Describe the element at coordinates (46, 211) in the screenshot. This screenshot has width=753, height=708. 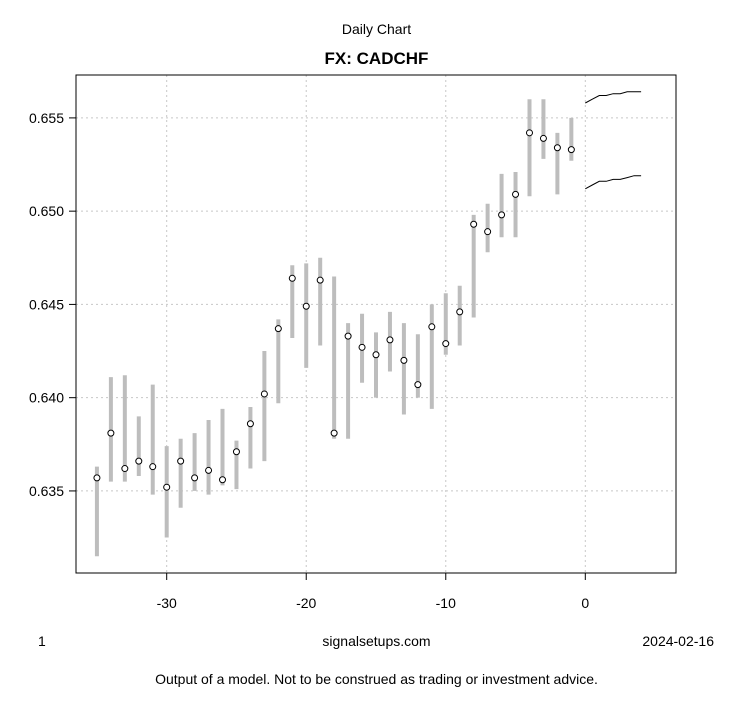
I see `y-tick-label: 0.650` at that location.